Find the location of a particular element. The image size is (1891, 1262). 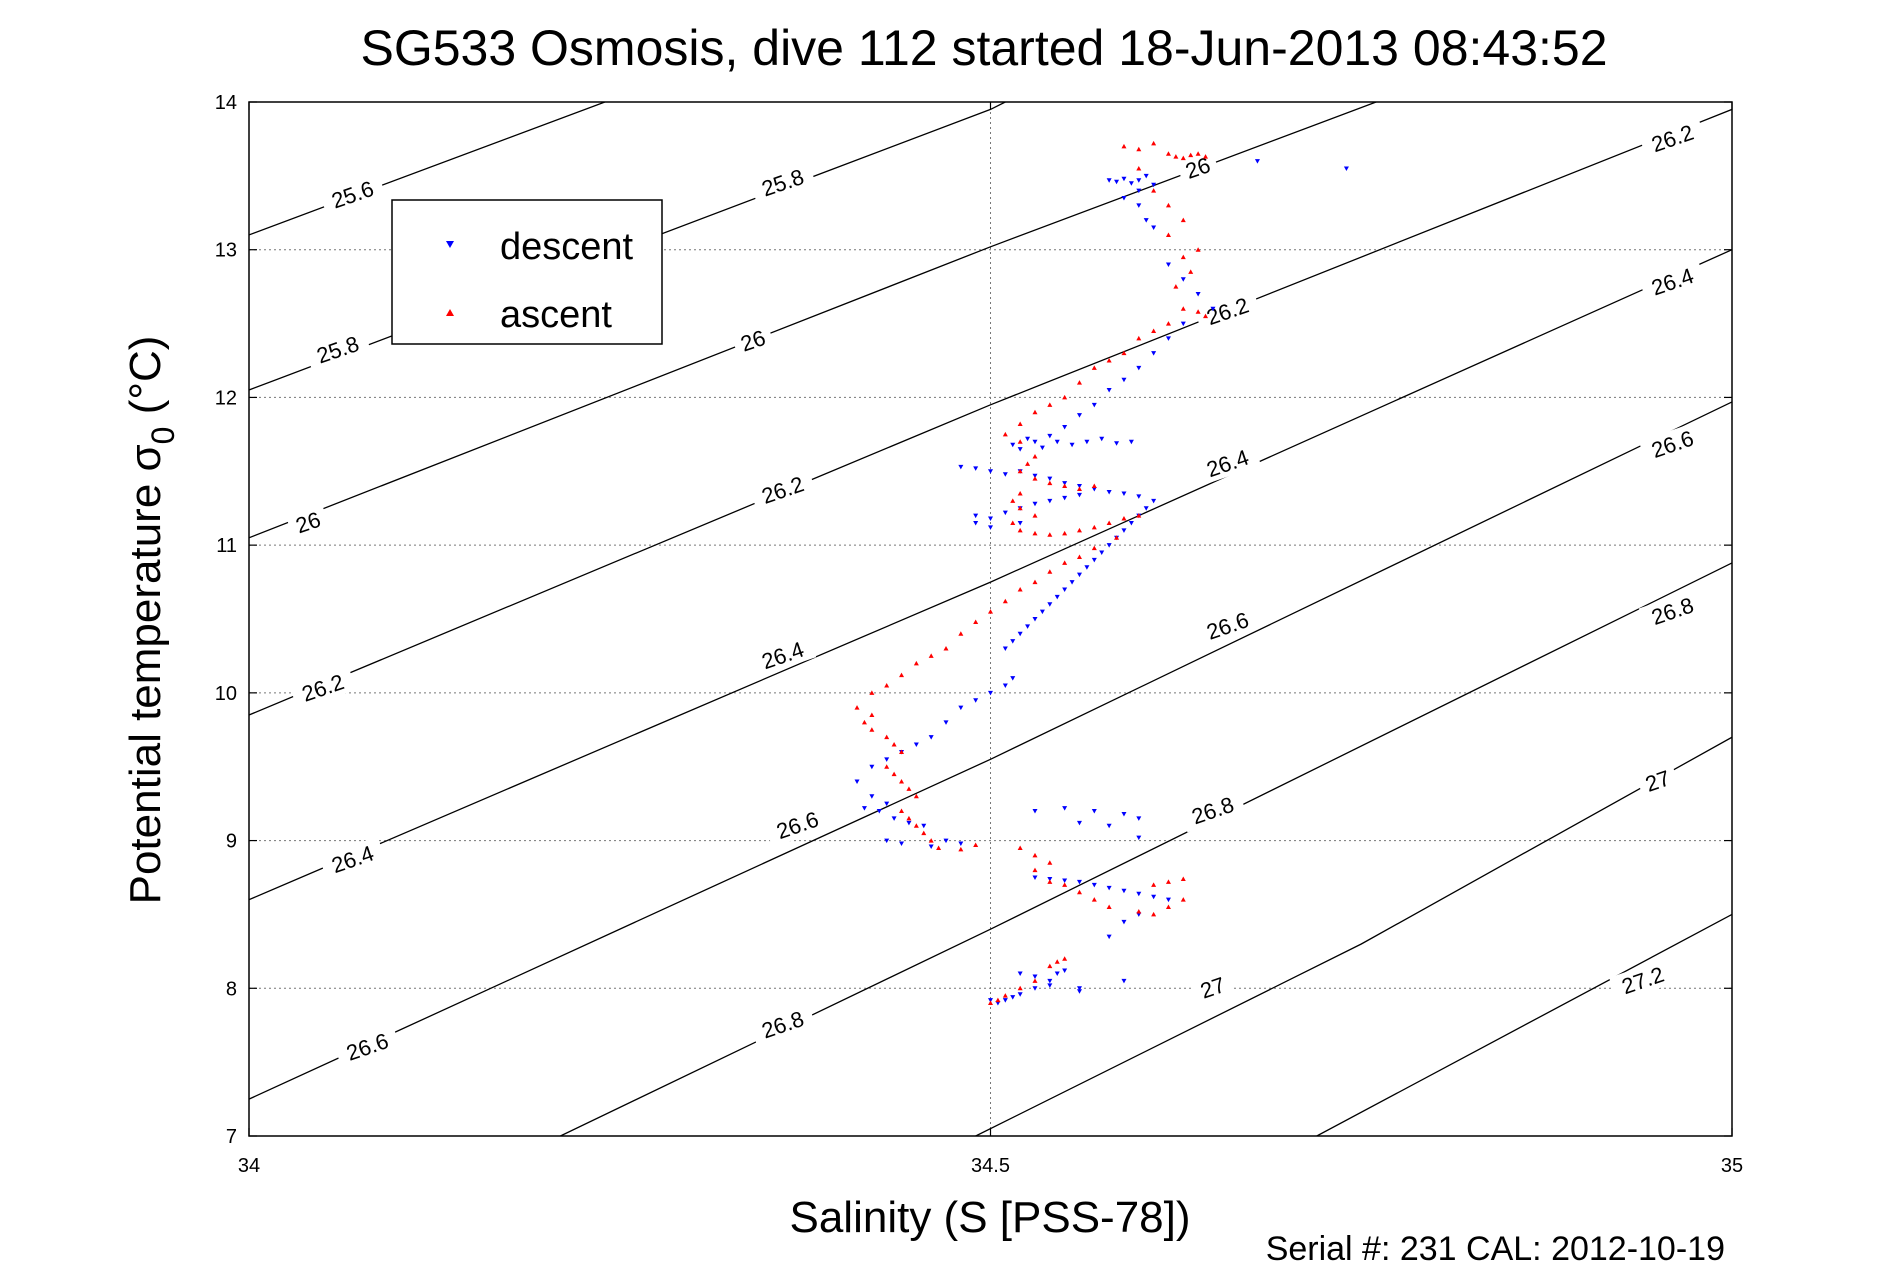

y-tick-label: 12 is located at coordinates (226, 398).